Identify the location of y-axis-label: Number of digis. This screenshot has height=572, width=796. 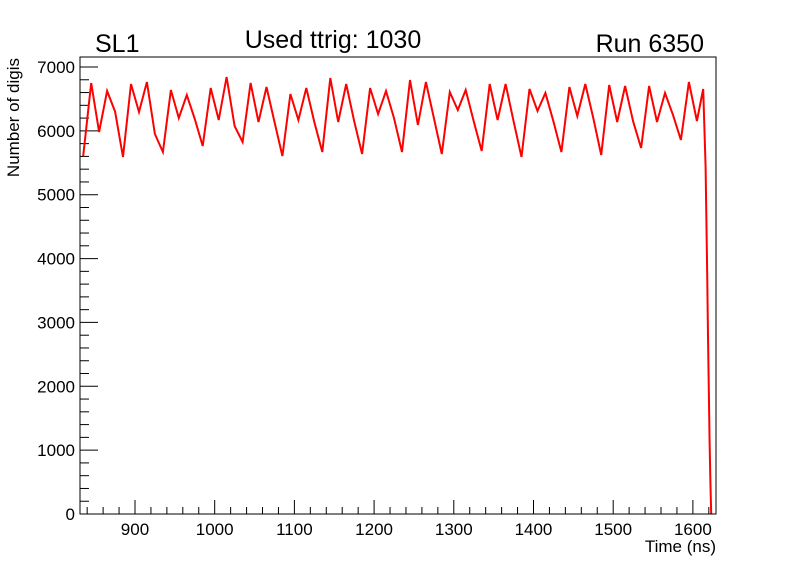
(13, 117).